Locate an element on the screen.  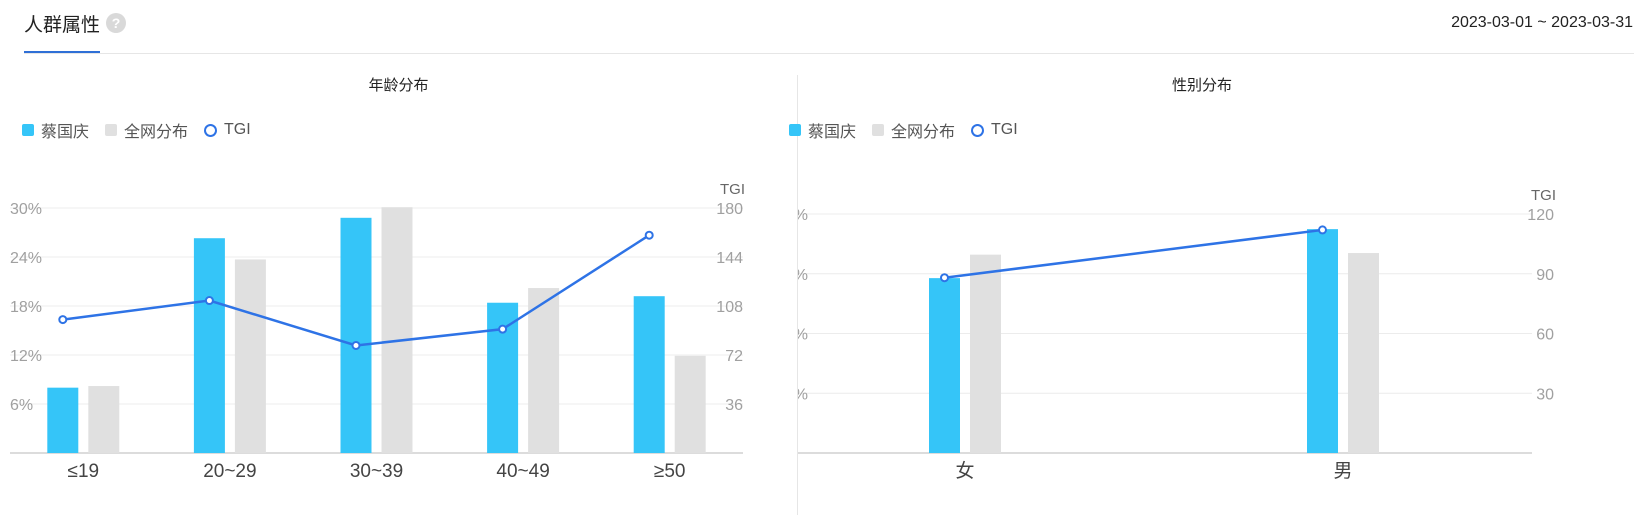
gender-legend: 蔡国庆 全网分布 TGI is located at coordinates (911, 130).